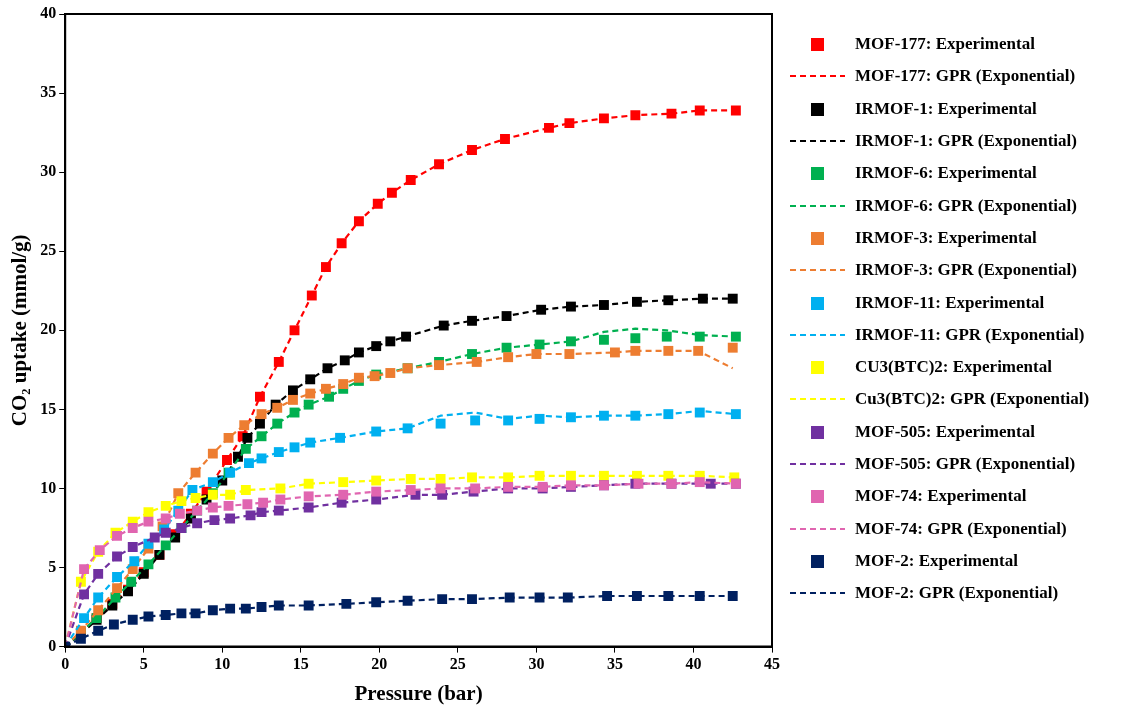  What do you see at coordinates (957, 593) in the screenshot?
I see `legend-label: MOF-2: GPR (Exponential)` at bounding box center [957, 593].